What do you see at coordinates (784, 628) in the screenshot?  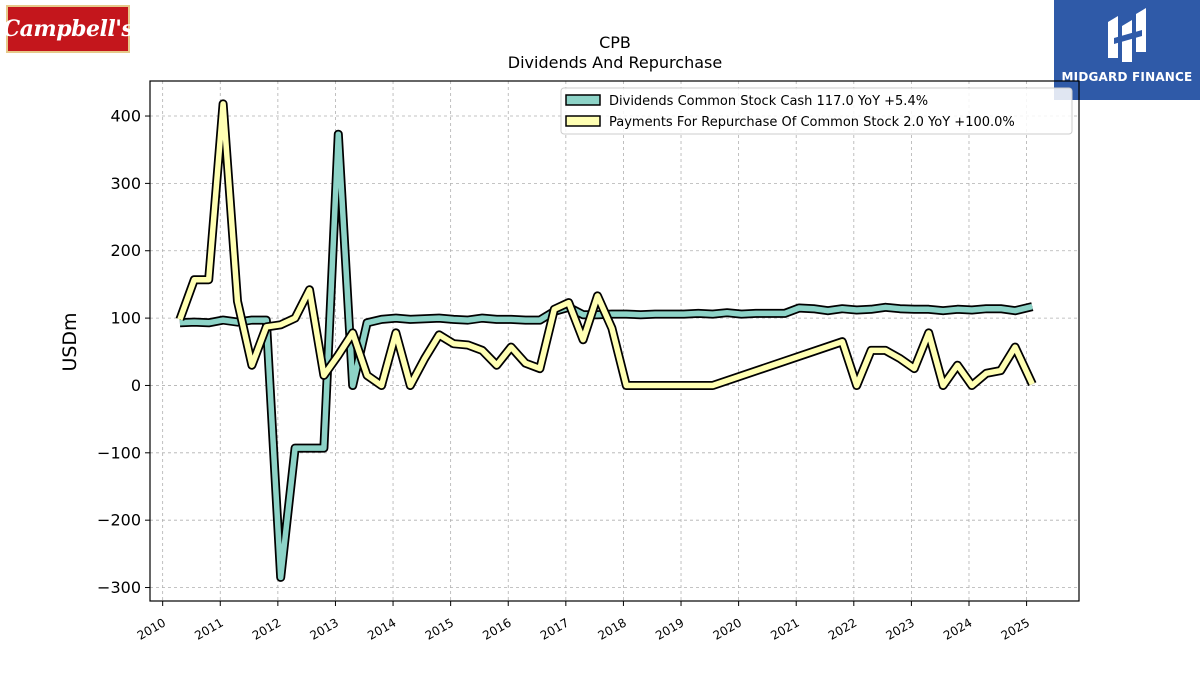 I see `x-tick-label: 2021` at bounding box center [784, 628].